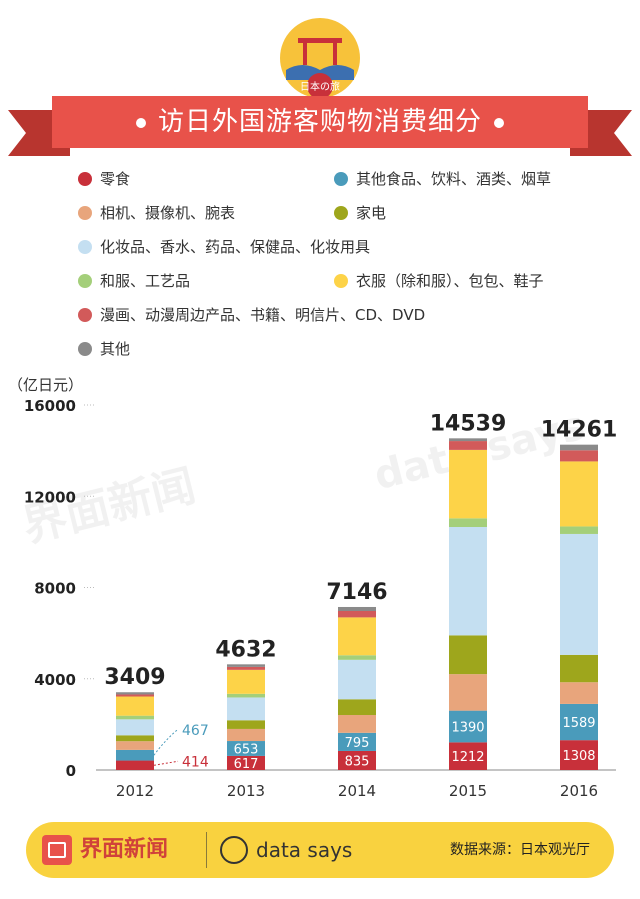 This screenshot has width=640, height=899. I want to click on legend-item: 化妆品、香水、药品、保健品、化妆用具, so click(224, 247).